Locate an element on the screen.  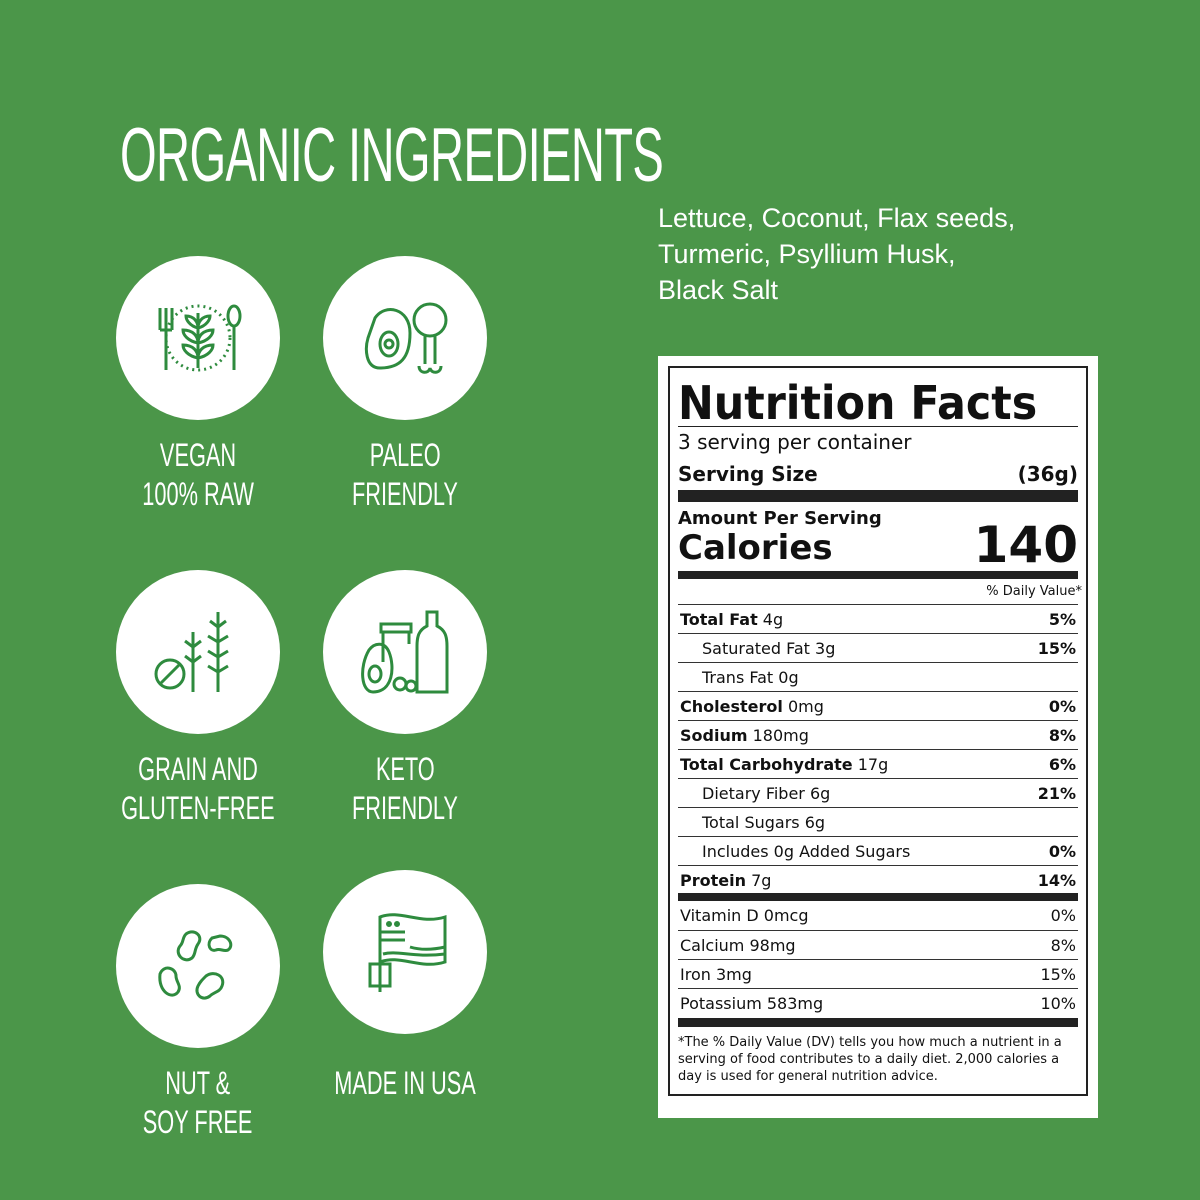
nutrient-row: Sodium 180mg 8% is located at coordinates (878, 734).